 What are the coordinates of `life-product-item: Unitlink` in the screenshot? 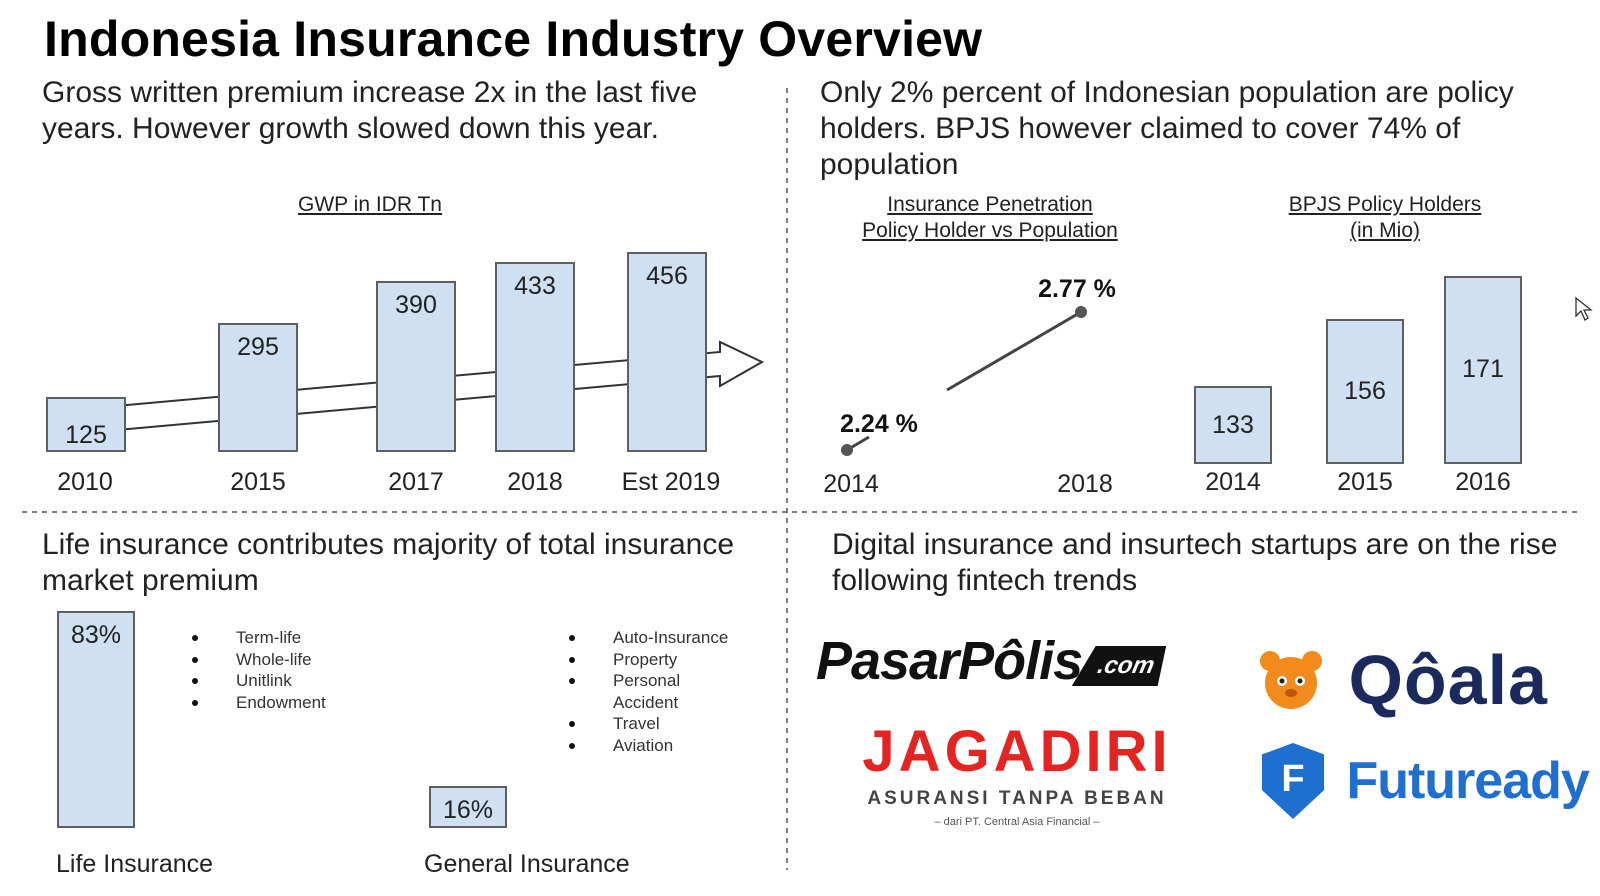 It's located at (257, 681).